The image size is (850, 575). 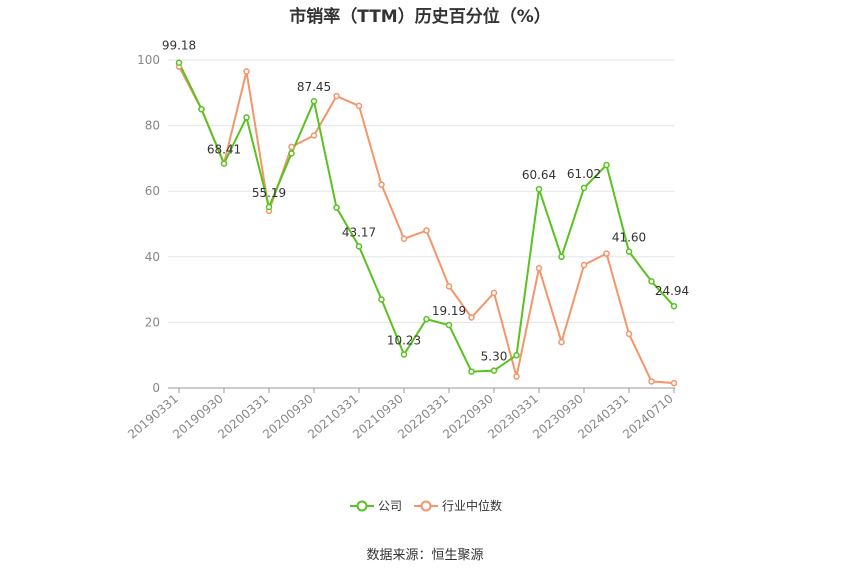 I want to click on data-label: 55.19, so click(x=269, y=193).